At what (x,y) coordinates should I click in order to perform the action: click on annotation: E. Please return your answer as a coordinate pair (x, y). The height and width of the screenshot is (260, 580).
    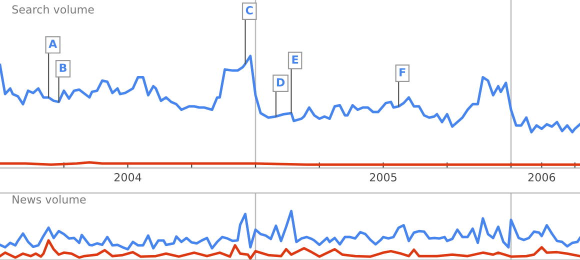
    Looking at the image, I should click on (295, 59).